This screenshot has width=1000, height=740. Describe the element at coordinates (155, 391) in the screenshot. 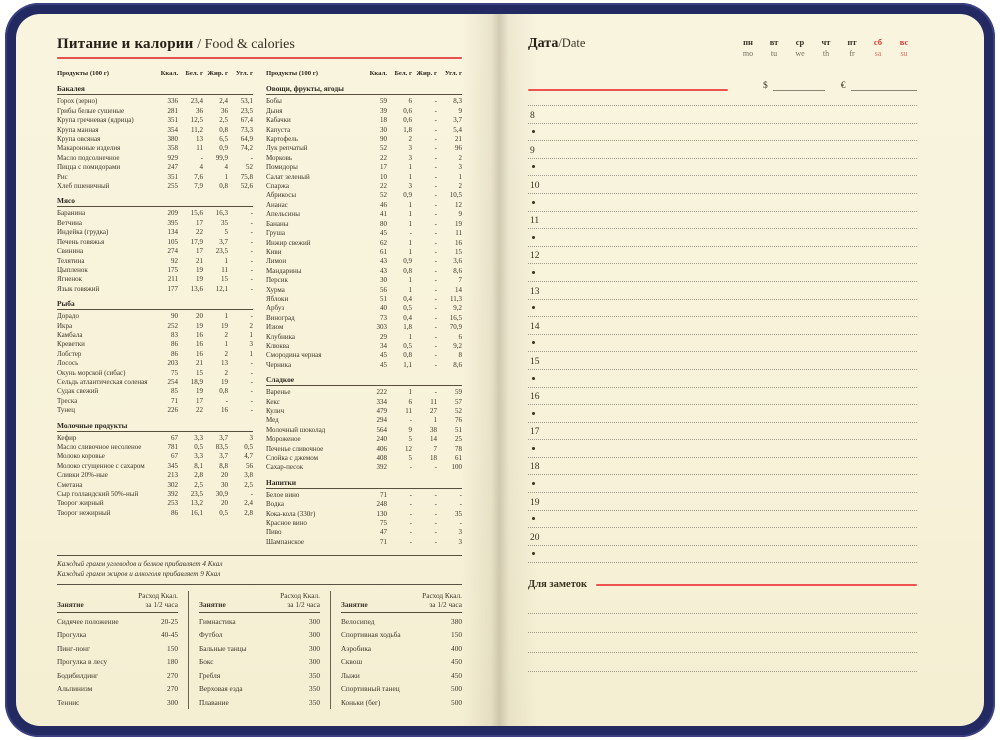

I see `food-row: Судак свежий 85 19 0,8 -` at that location.